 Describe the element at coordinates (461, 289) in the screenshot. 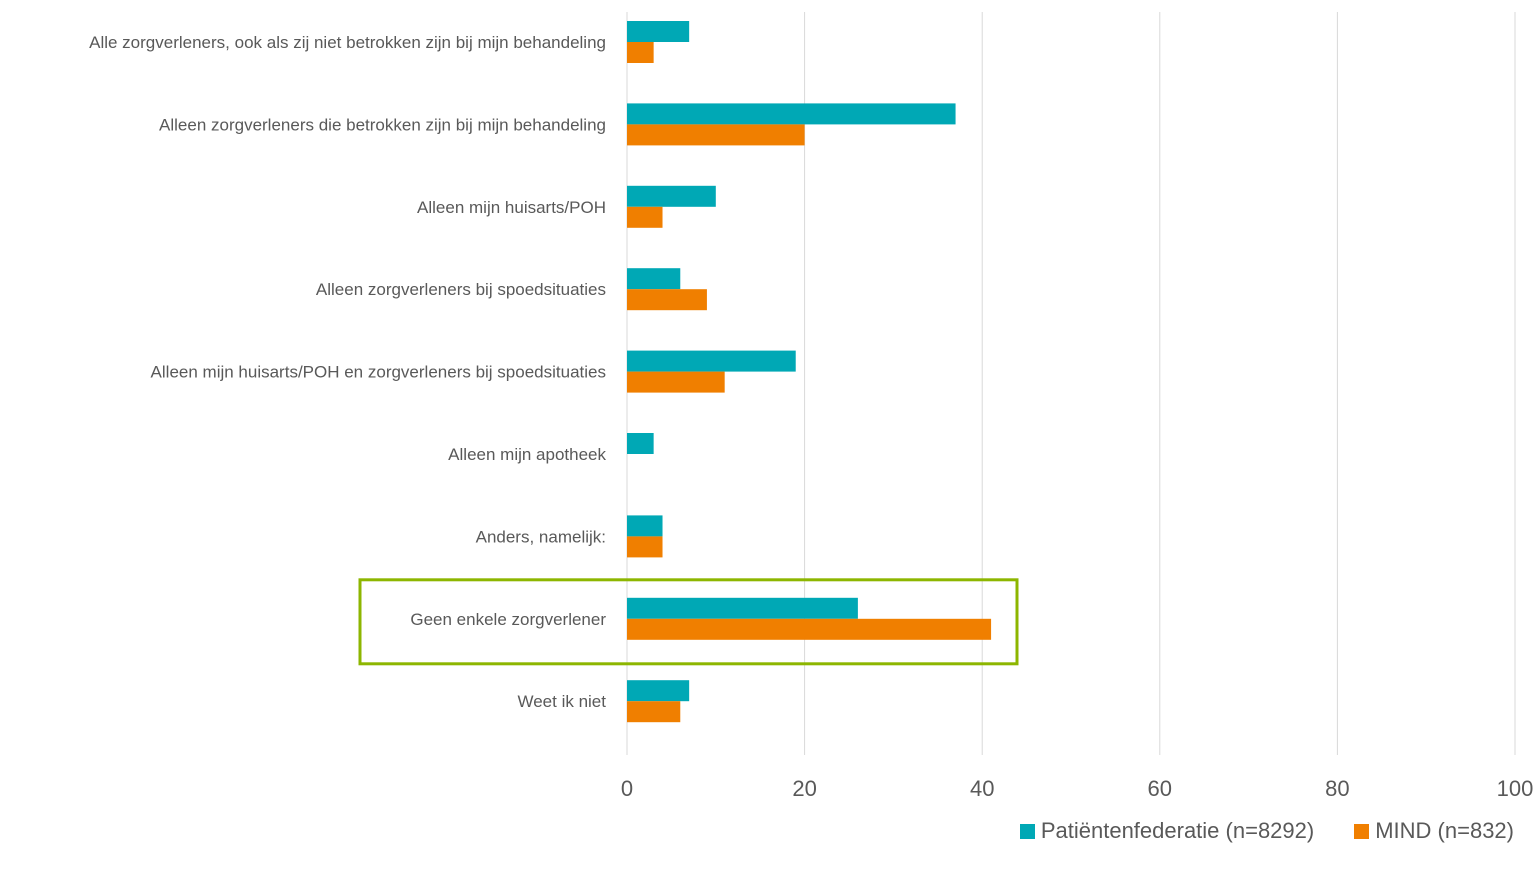

I see `category-label: Alleen zorgverleners bij spoedsituaties` at that location.